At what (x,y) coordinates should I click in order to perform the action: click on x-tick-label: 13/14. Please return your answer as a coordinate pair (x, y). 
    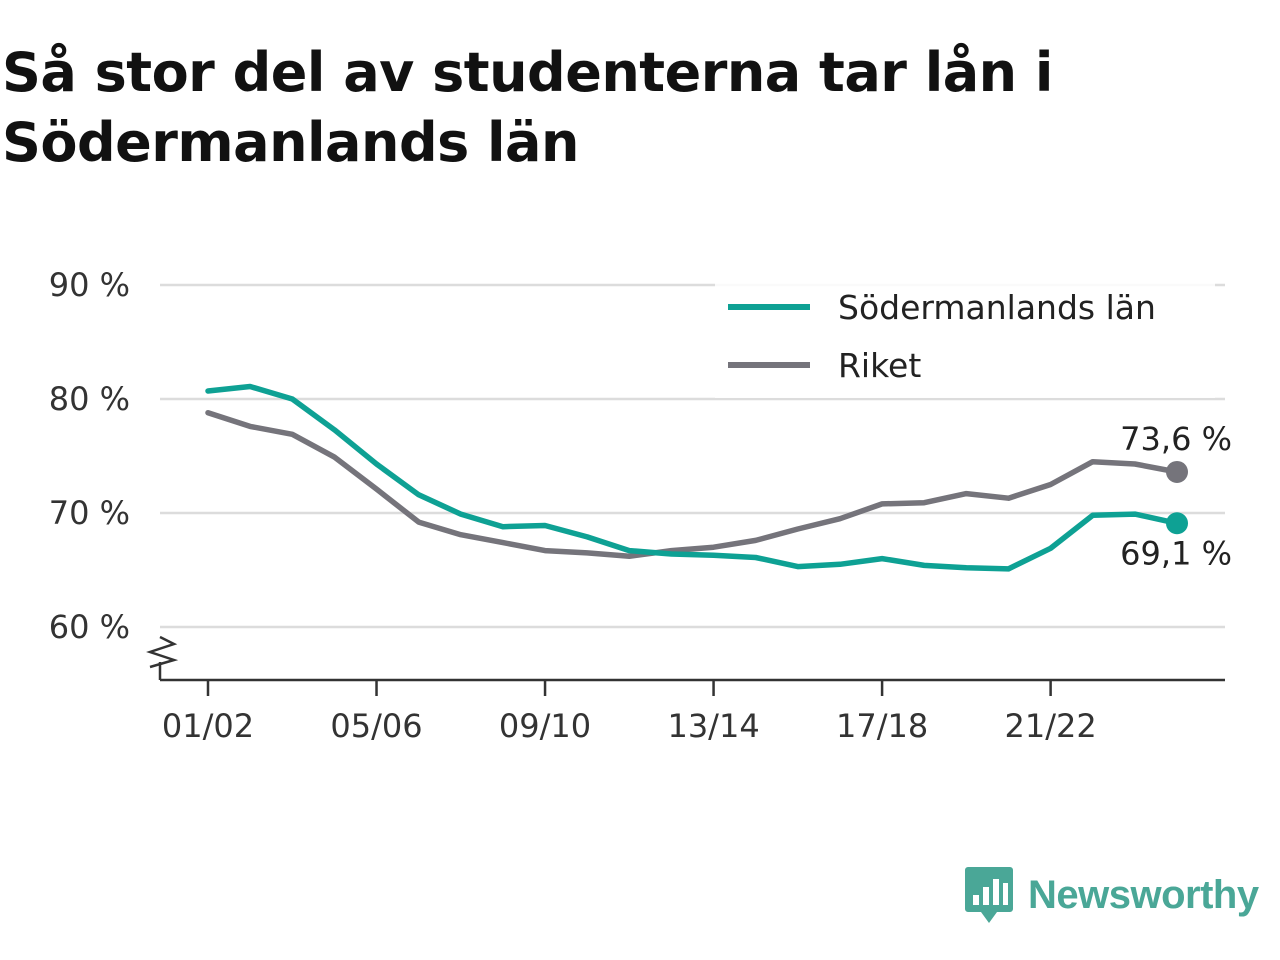
    Looking at the image, I should click on (713, 726).